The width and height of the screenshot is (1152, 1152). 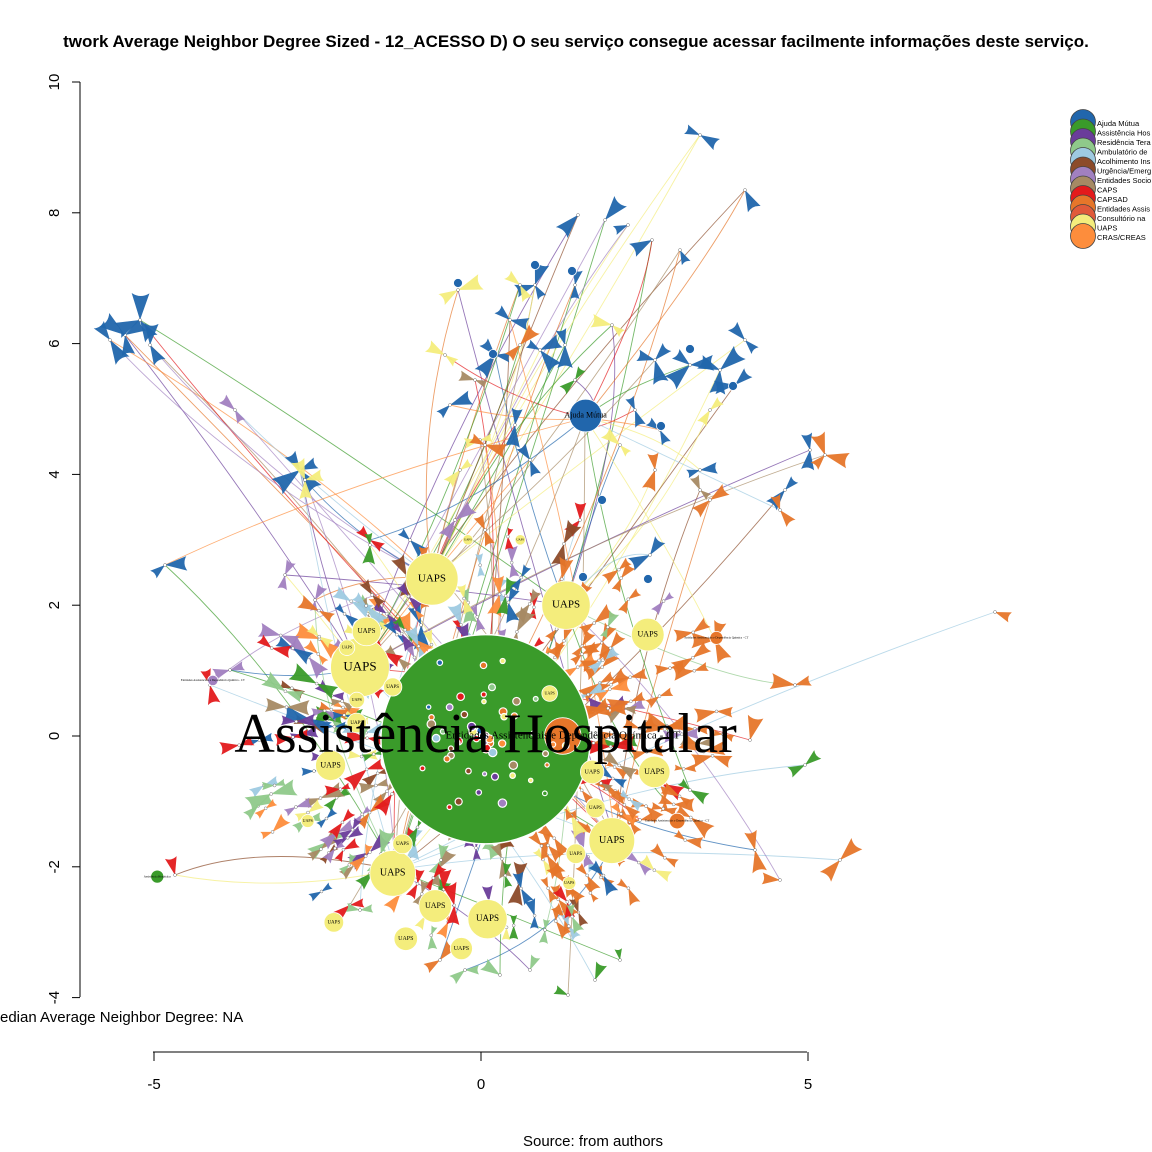 What do you see at coordinates (1124, 180) in the screenshot?
I see `legend-label: Entidades Socio` at bounding box center [1124, 180].